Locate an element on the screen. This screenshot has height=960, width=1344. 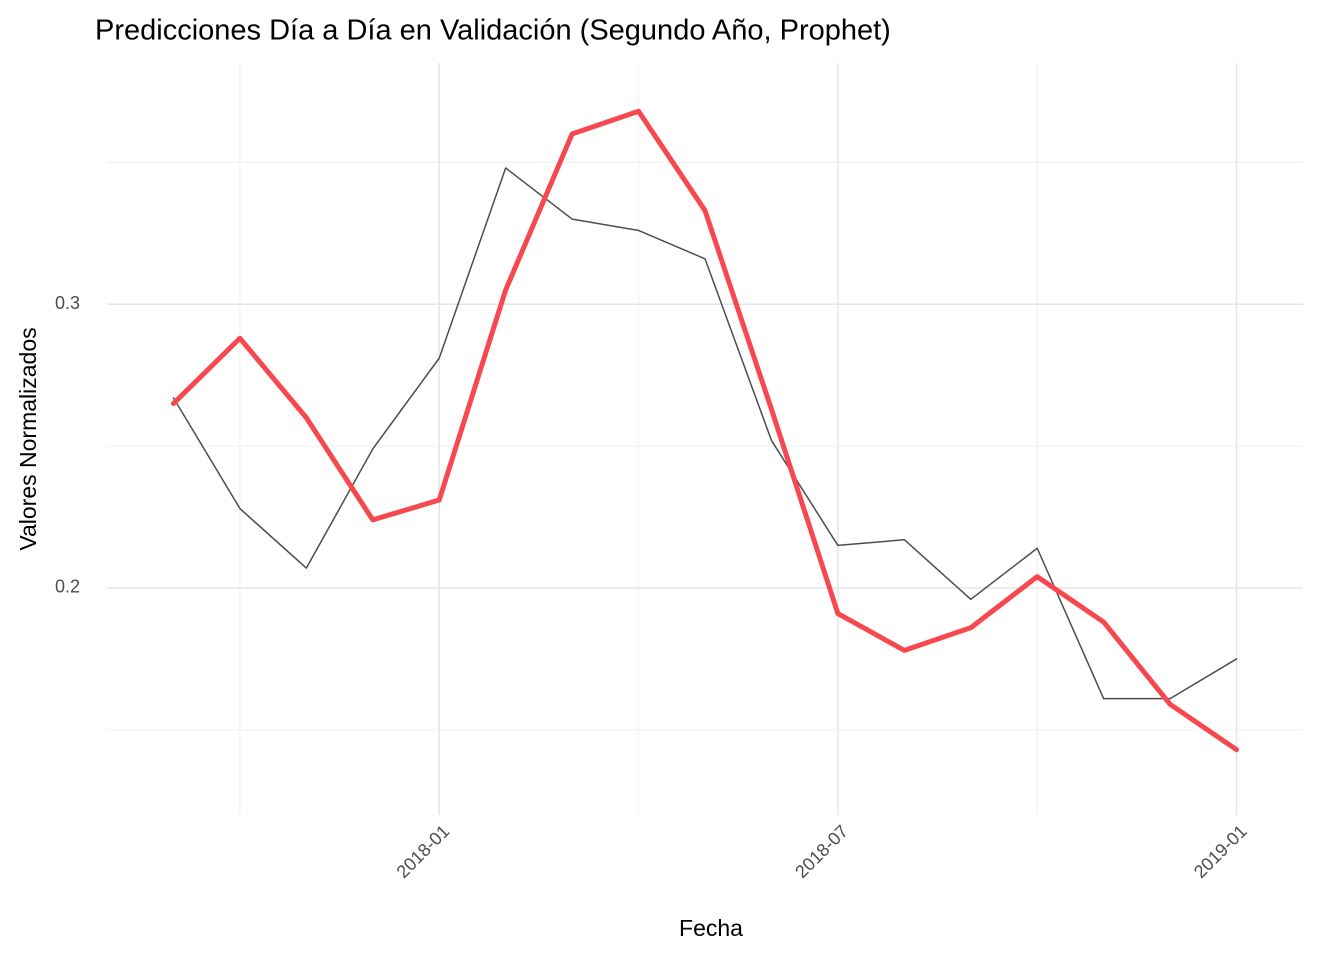
y-tick-label: 0.2 is located at coordinates (67, 587).